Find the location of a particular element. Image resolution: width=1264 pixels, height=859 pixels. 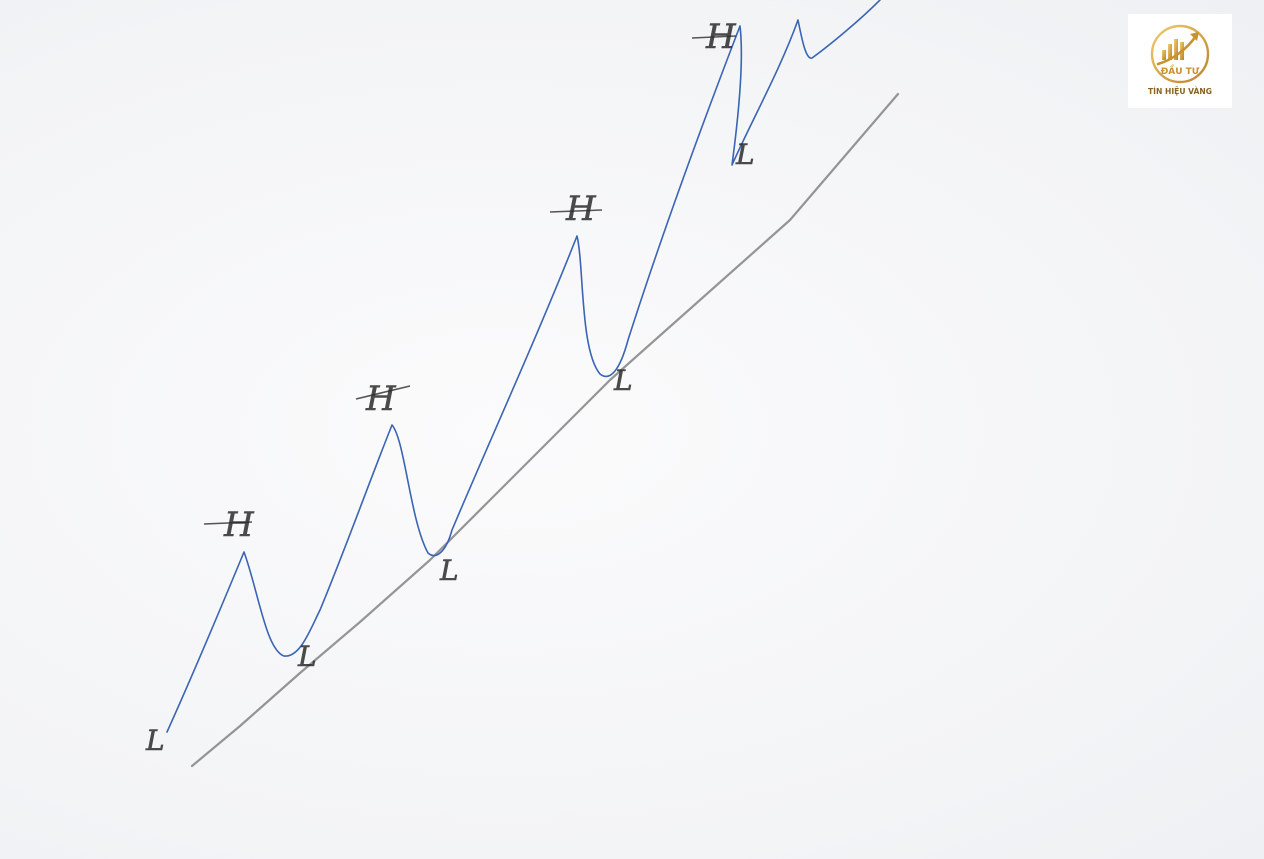

low-label-5: L is located at coordinates (745, 154).